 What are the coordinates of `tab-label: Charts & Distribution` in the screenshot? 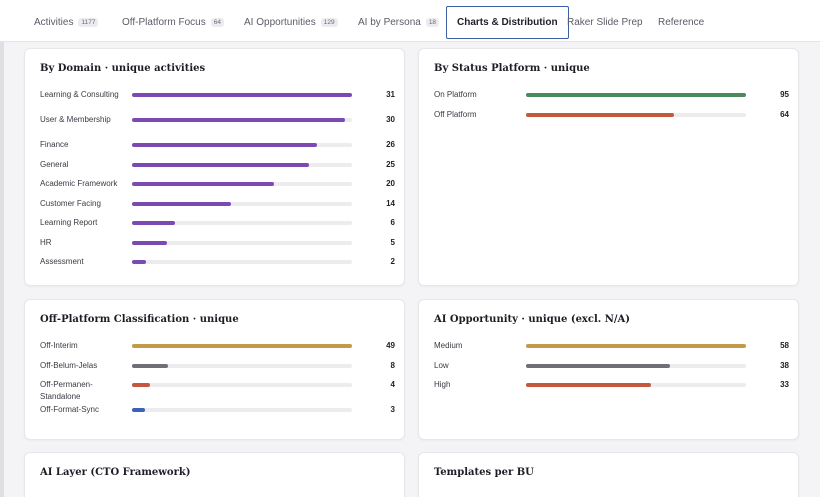 It's located at (507, 22).